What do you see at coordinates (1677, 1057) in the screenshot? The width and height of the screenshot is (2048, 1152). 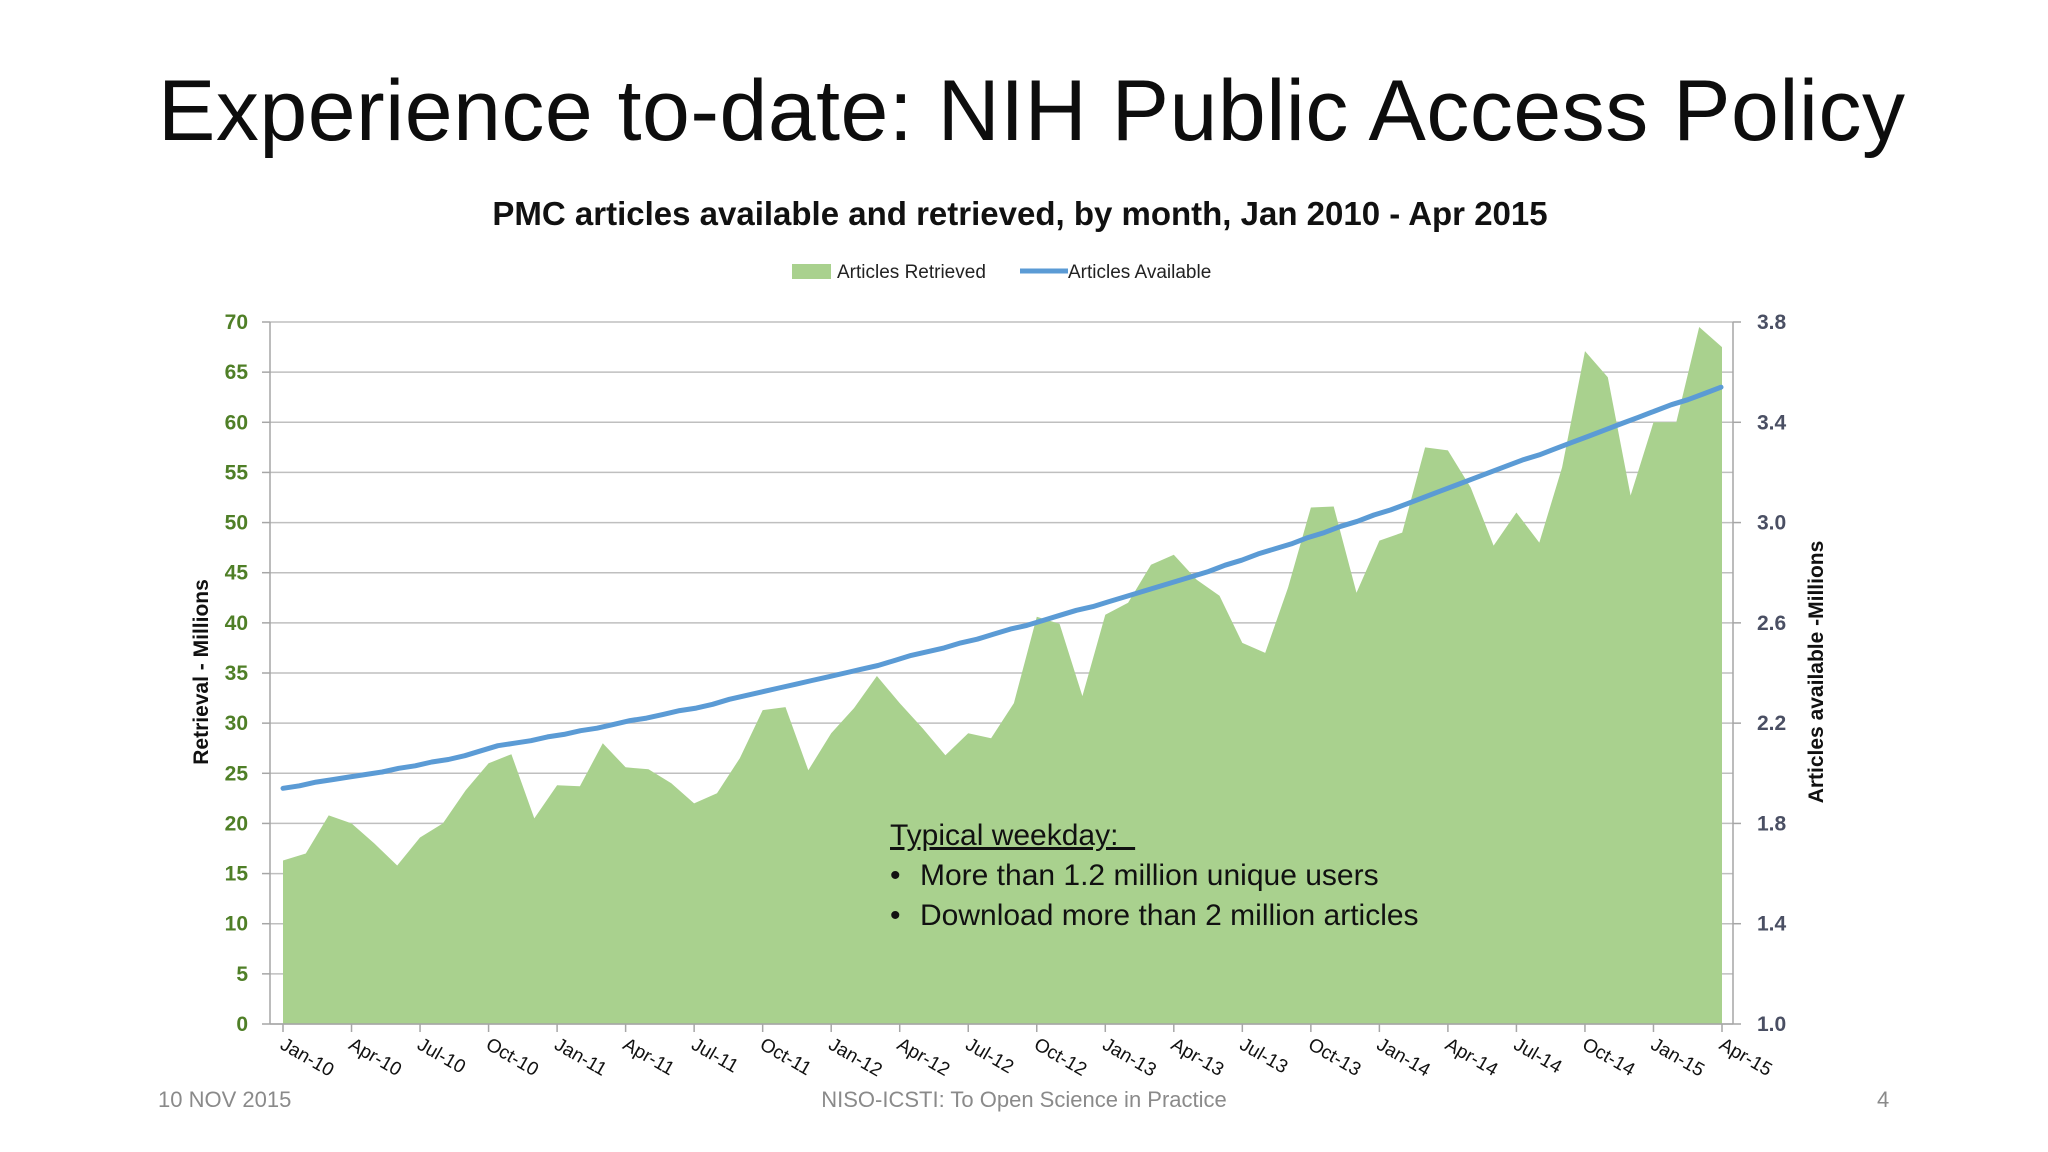 I see `x-tick-label: Jan-15` at bounding box center [1677, 1057].